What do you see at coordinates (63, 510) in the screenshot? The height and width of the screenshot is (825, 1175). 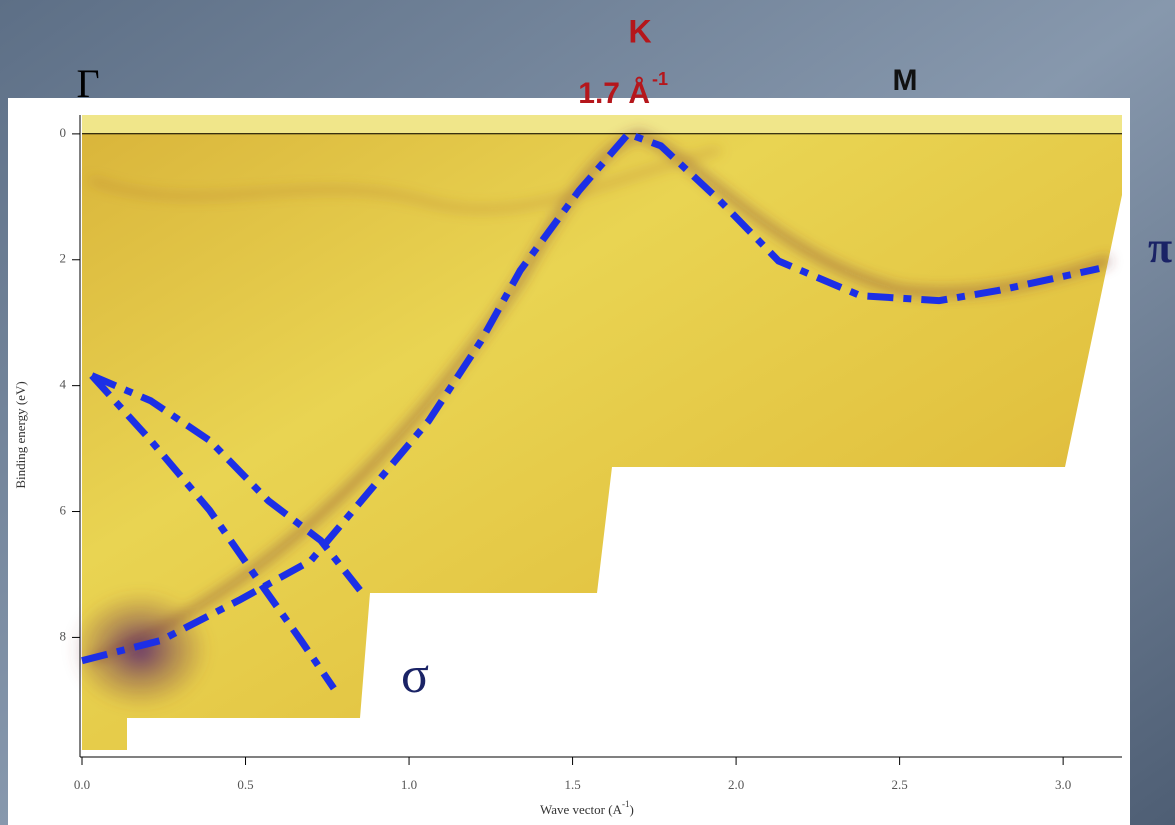 I see `y-tick-label: 6` at bounding box center [63, 510].